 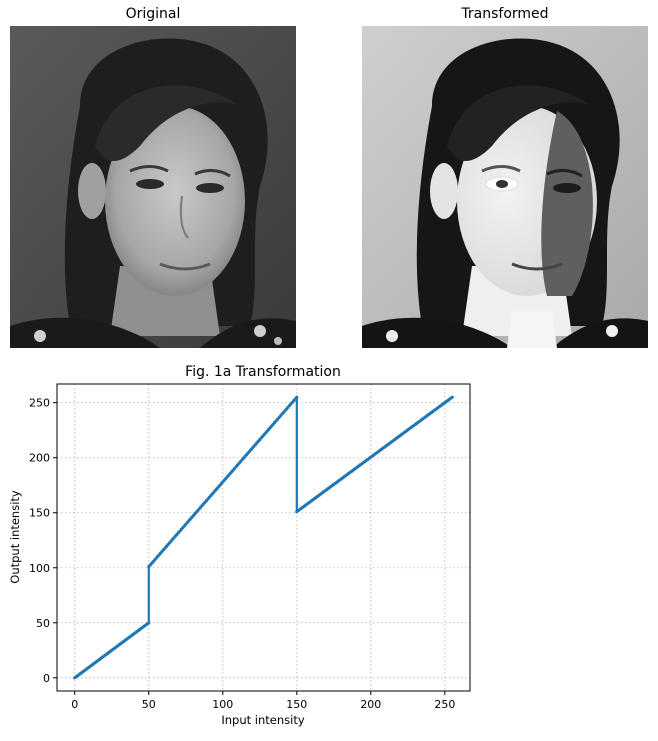 I want to click on x-tick-label: 0, so click(x=74, y=704).